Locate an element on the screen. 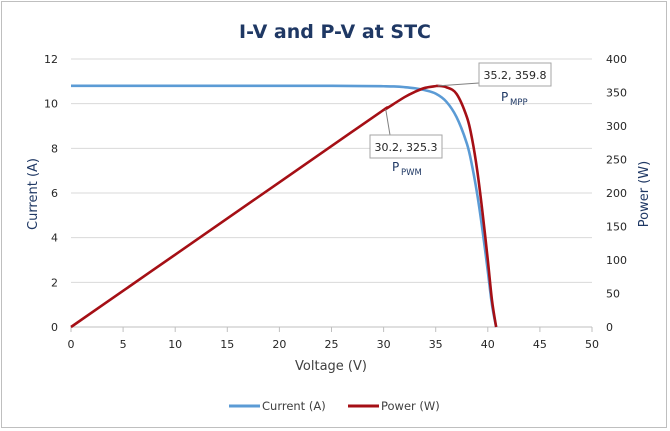 The image size is (670, 431). annotation-leader-mpp is located at coordinates (458, 84).